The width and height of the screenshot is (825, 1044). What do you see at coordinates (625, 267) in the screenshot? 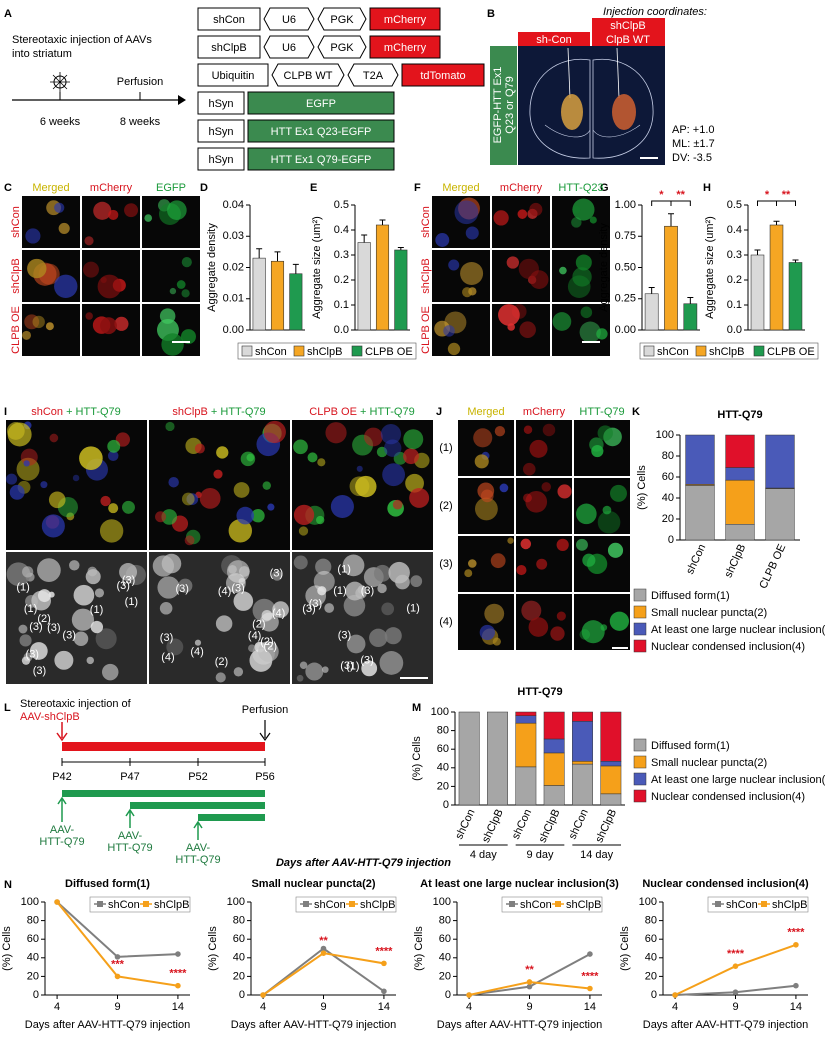
I see `y-tick-label: 0.50` at bounding box center [625, 267].